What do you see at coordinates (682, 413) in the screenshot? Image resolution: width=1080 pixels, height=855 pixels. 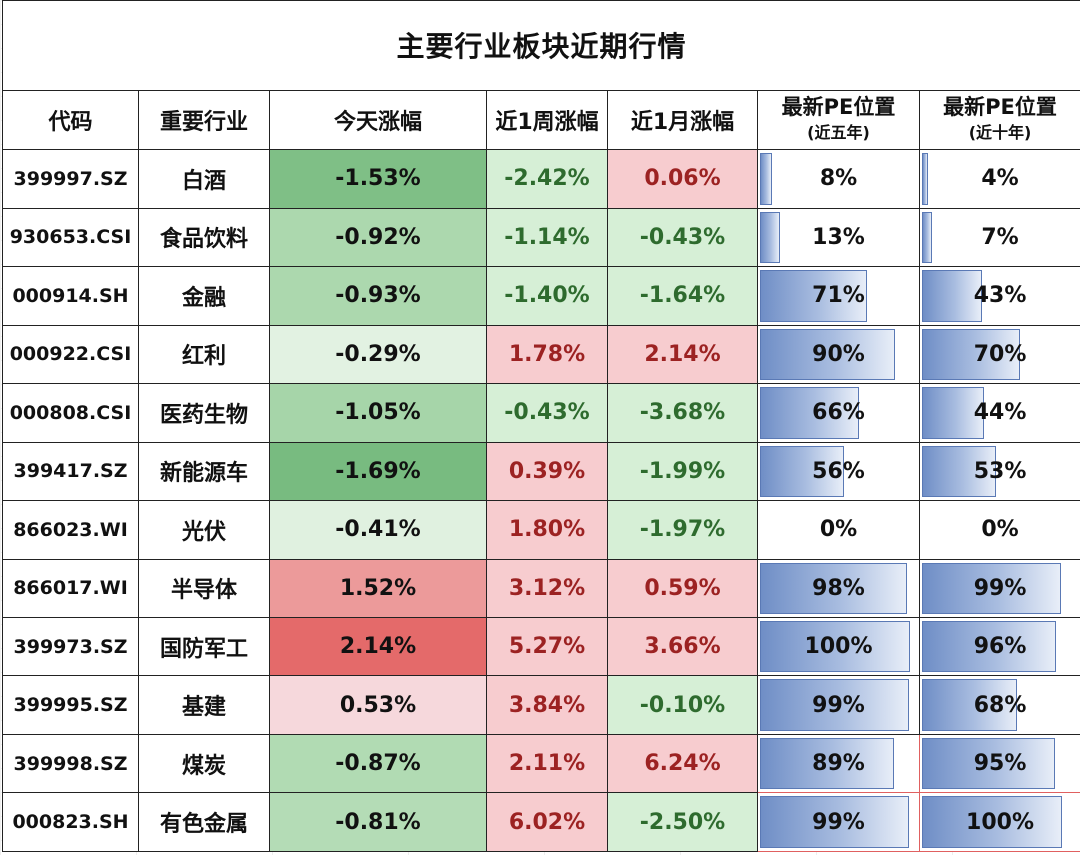 I see `row-month-change: -3.68%` at bounding box center [682, 413].